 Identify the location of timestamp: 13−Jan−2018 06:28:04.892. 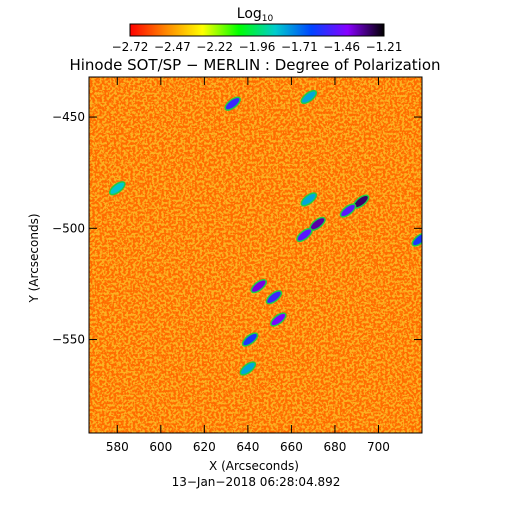
(256, 482).